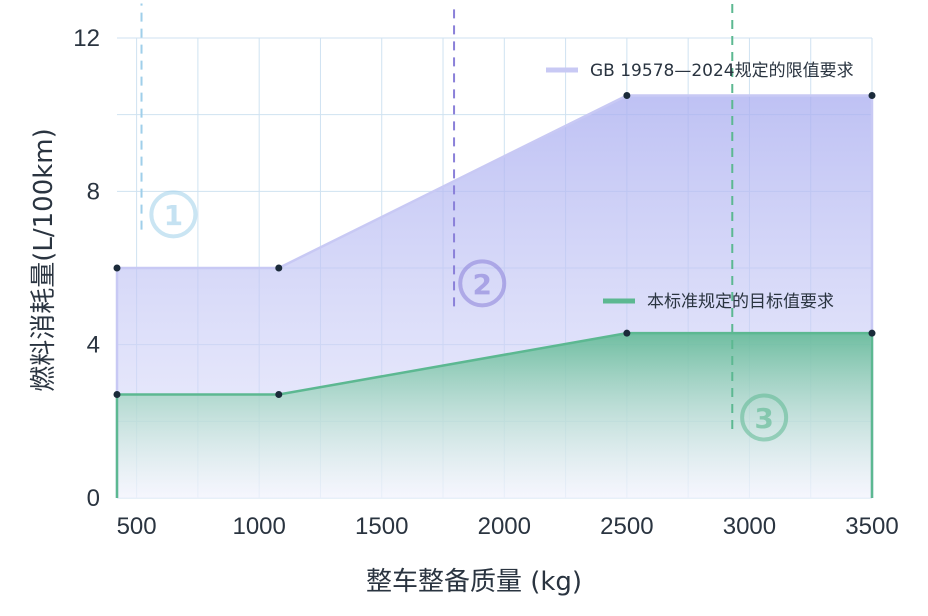 This screenshot has height=616, width=928. What do you see at coordinates (258, 526) in the screenshot?
I see `x-tick-label: 1000` at bounding box center [258, 526].